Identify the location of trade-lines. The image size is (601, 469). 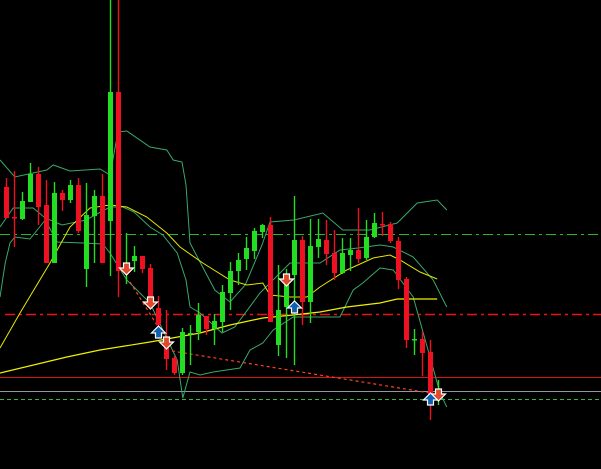
(280, 337).